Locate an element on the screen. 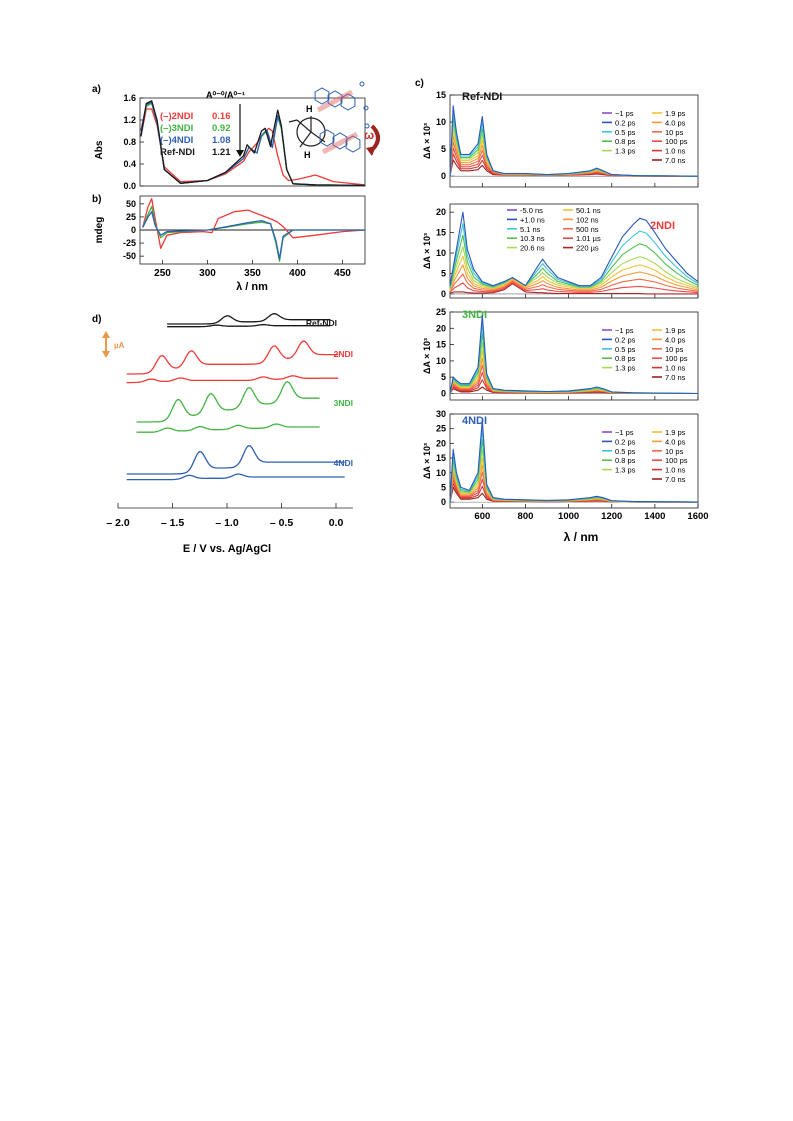  cd-curve-4ndi is located at coordinates (253, 235).